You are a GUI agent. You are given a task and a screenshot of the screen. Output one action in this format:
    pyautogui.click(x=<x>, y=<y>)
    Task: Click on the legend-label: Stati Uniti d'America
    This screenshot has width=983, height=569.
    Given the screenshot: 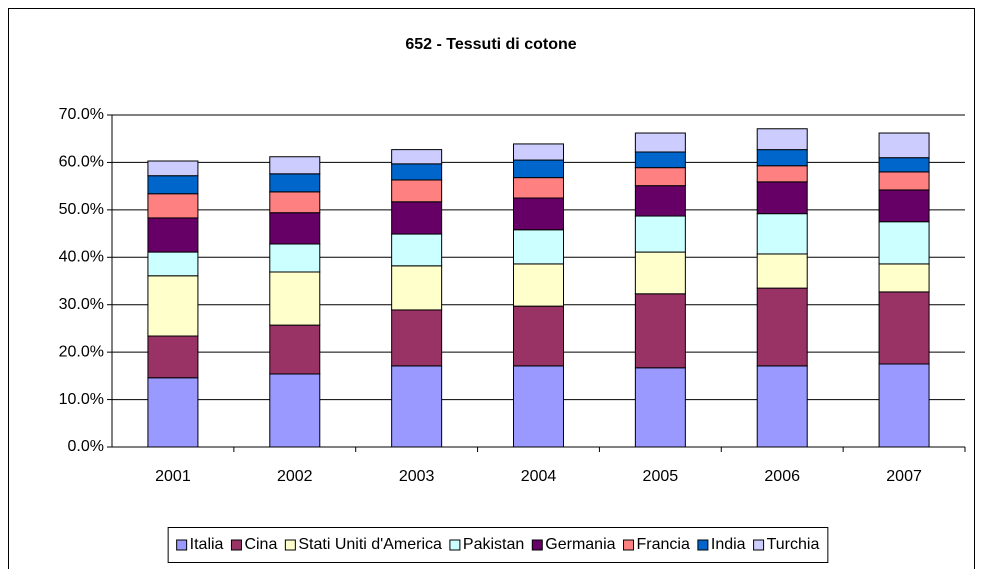 What is the action you would take?
    pyautogui.click(x=370, y=544)
    